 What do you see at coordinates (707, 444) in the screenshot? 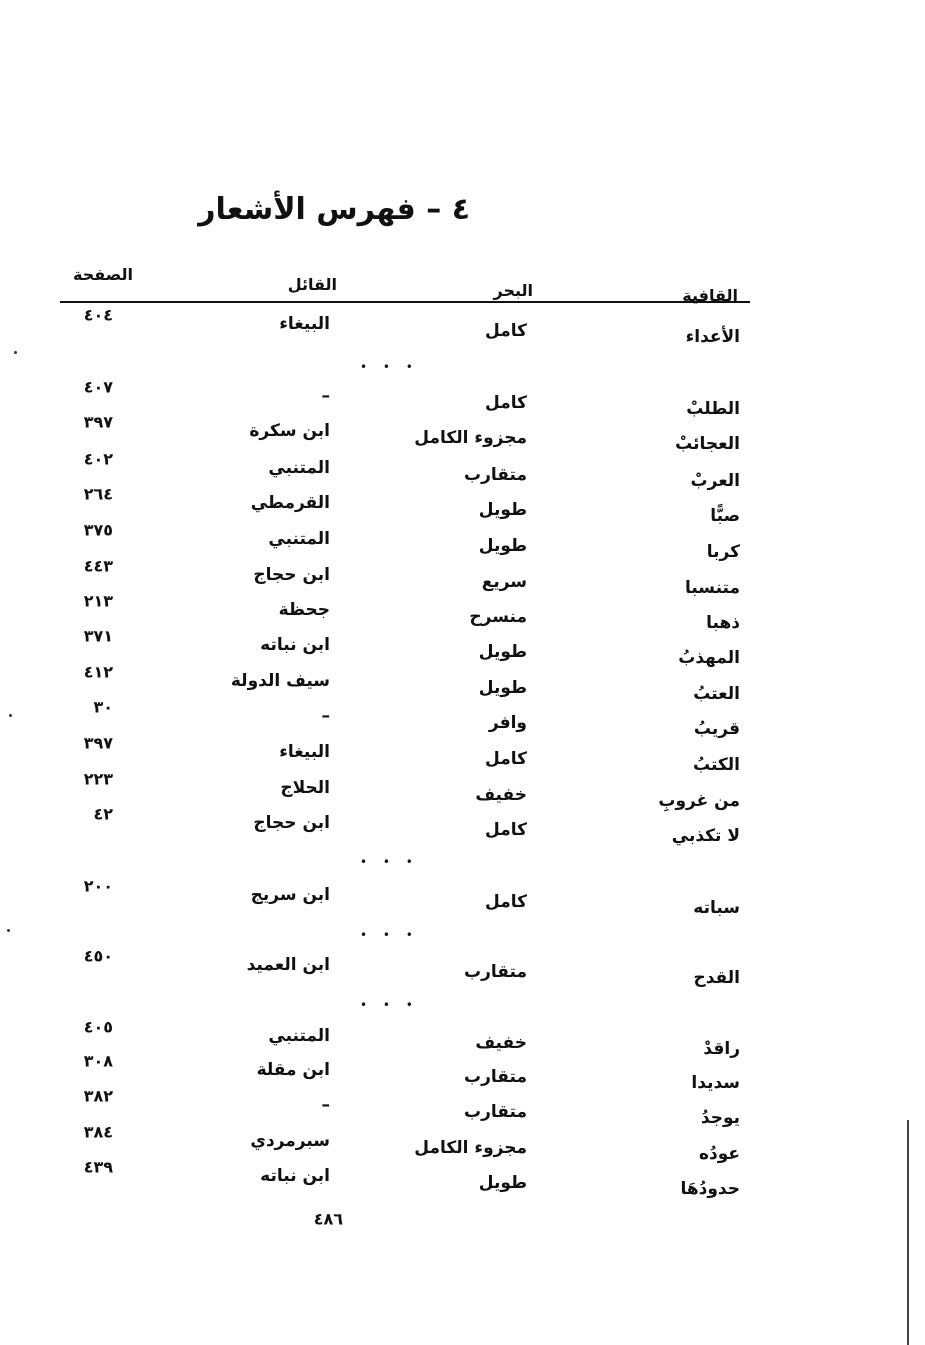
I see `cell-rhyme: العجائبْ` at bounding box center [707, 444].